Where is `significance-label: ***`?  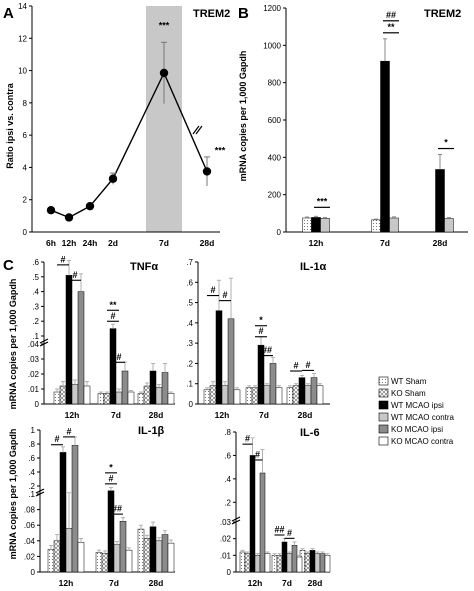 significance-label: *** is located at coordinates (322, 201).